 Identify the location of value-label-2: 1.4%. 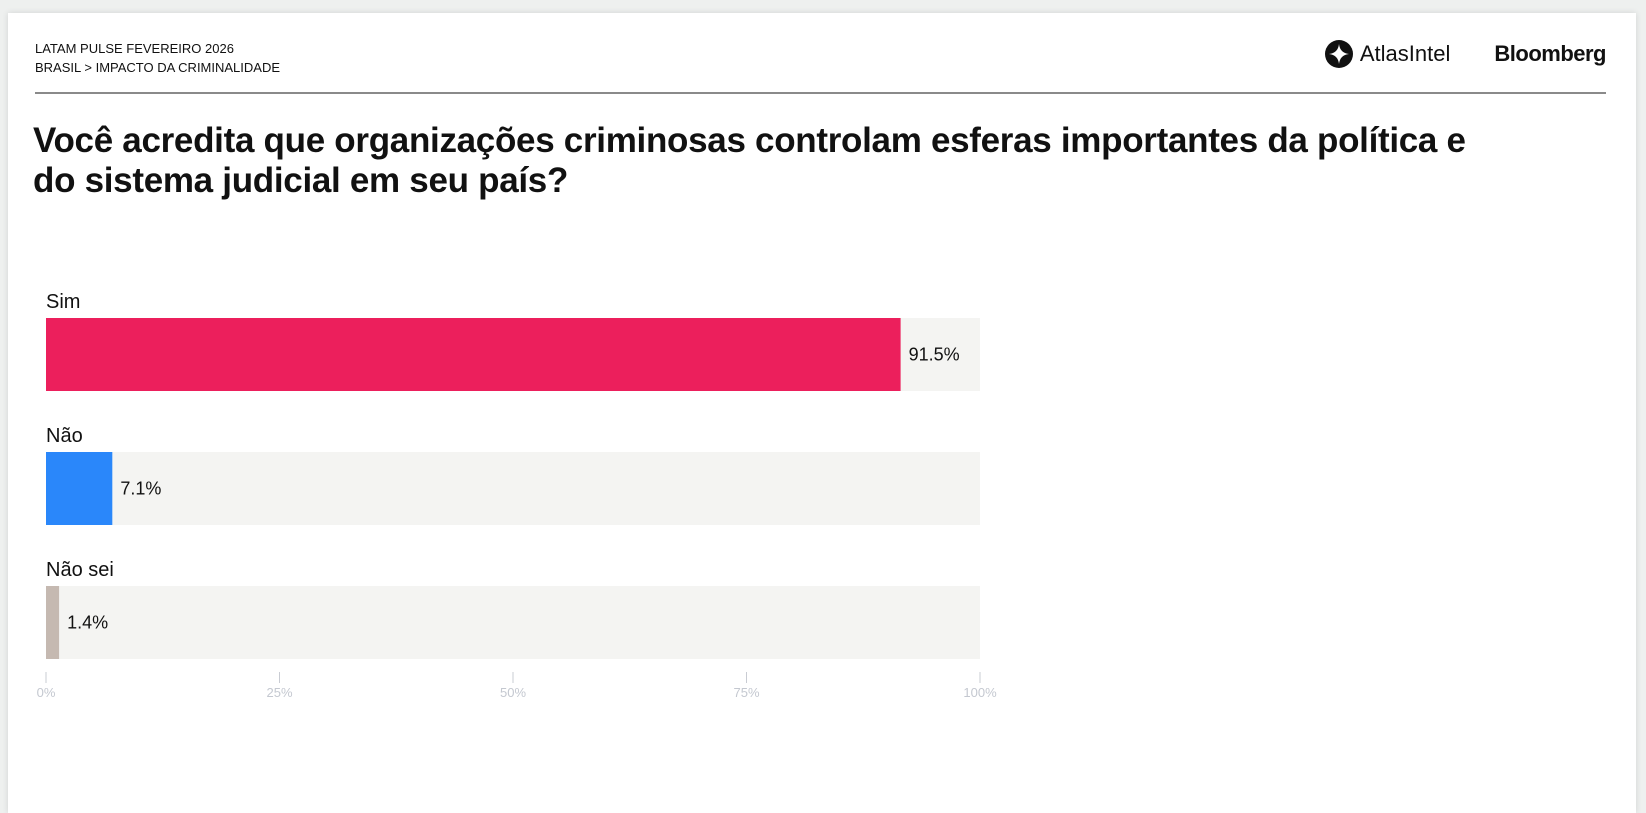
(87, 623).